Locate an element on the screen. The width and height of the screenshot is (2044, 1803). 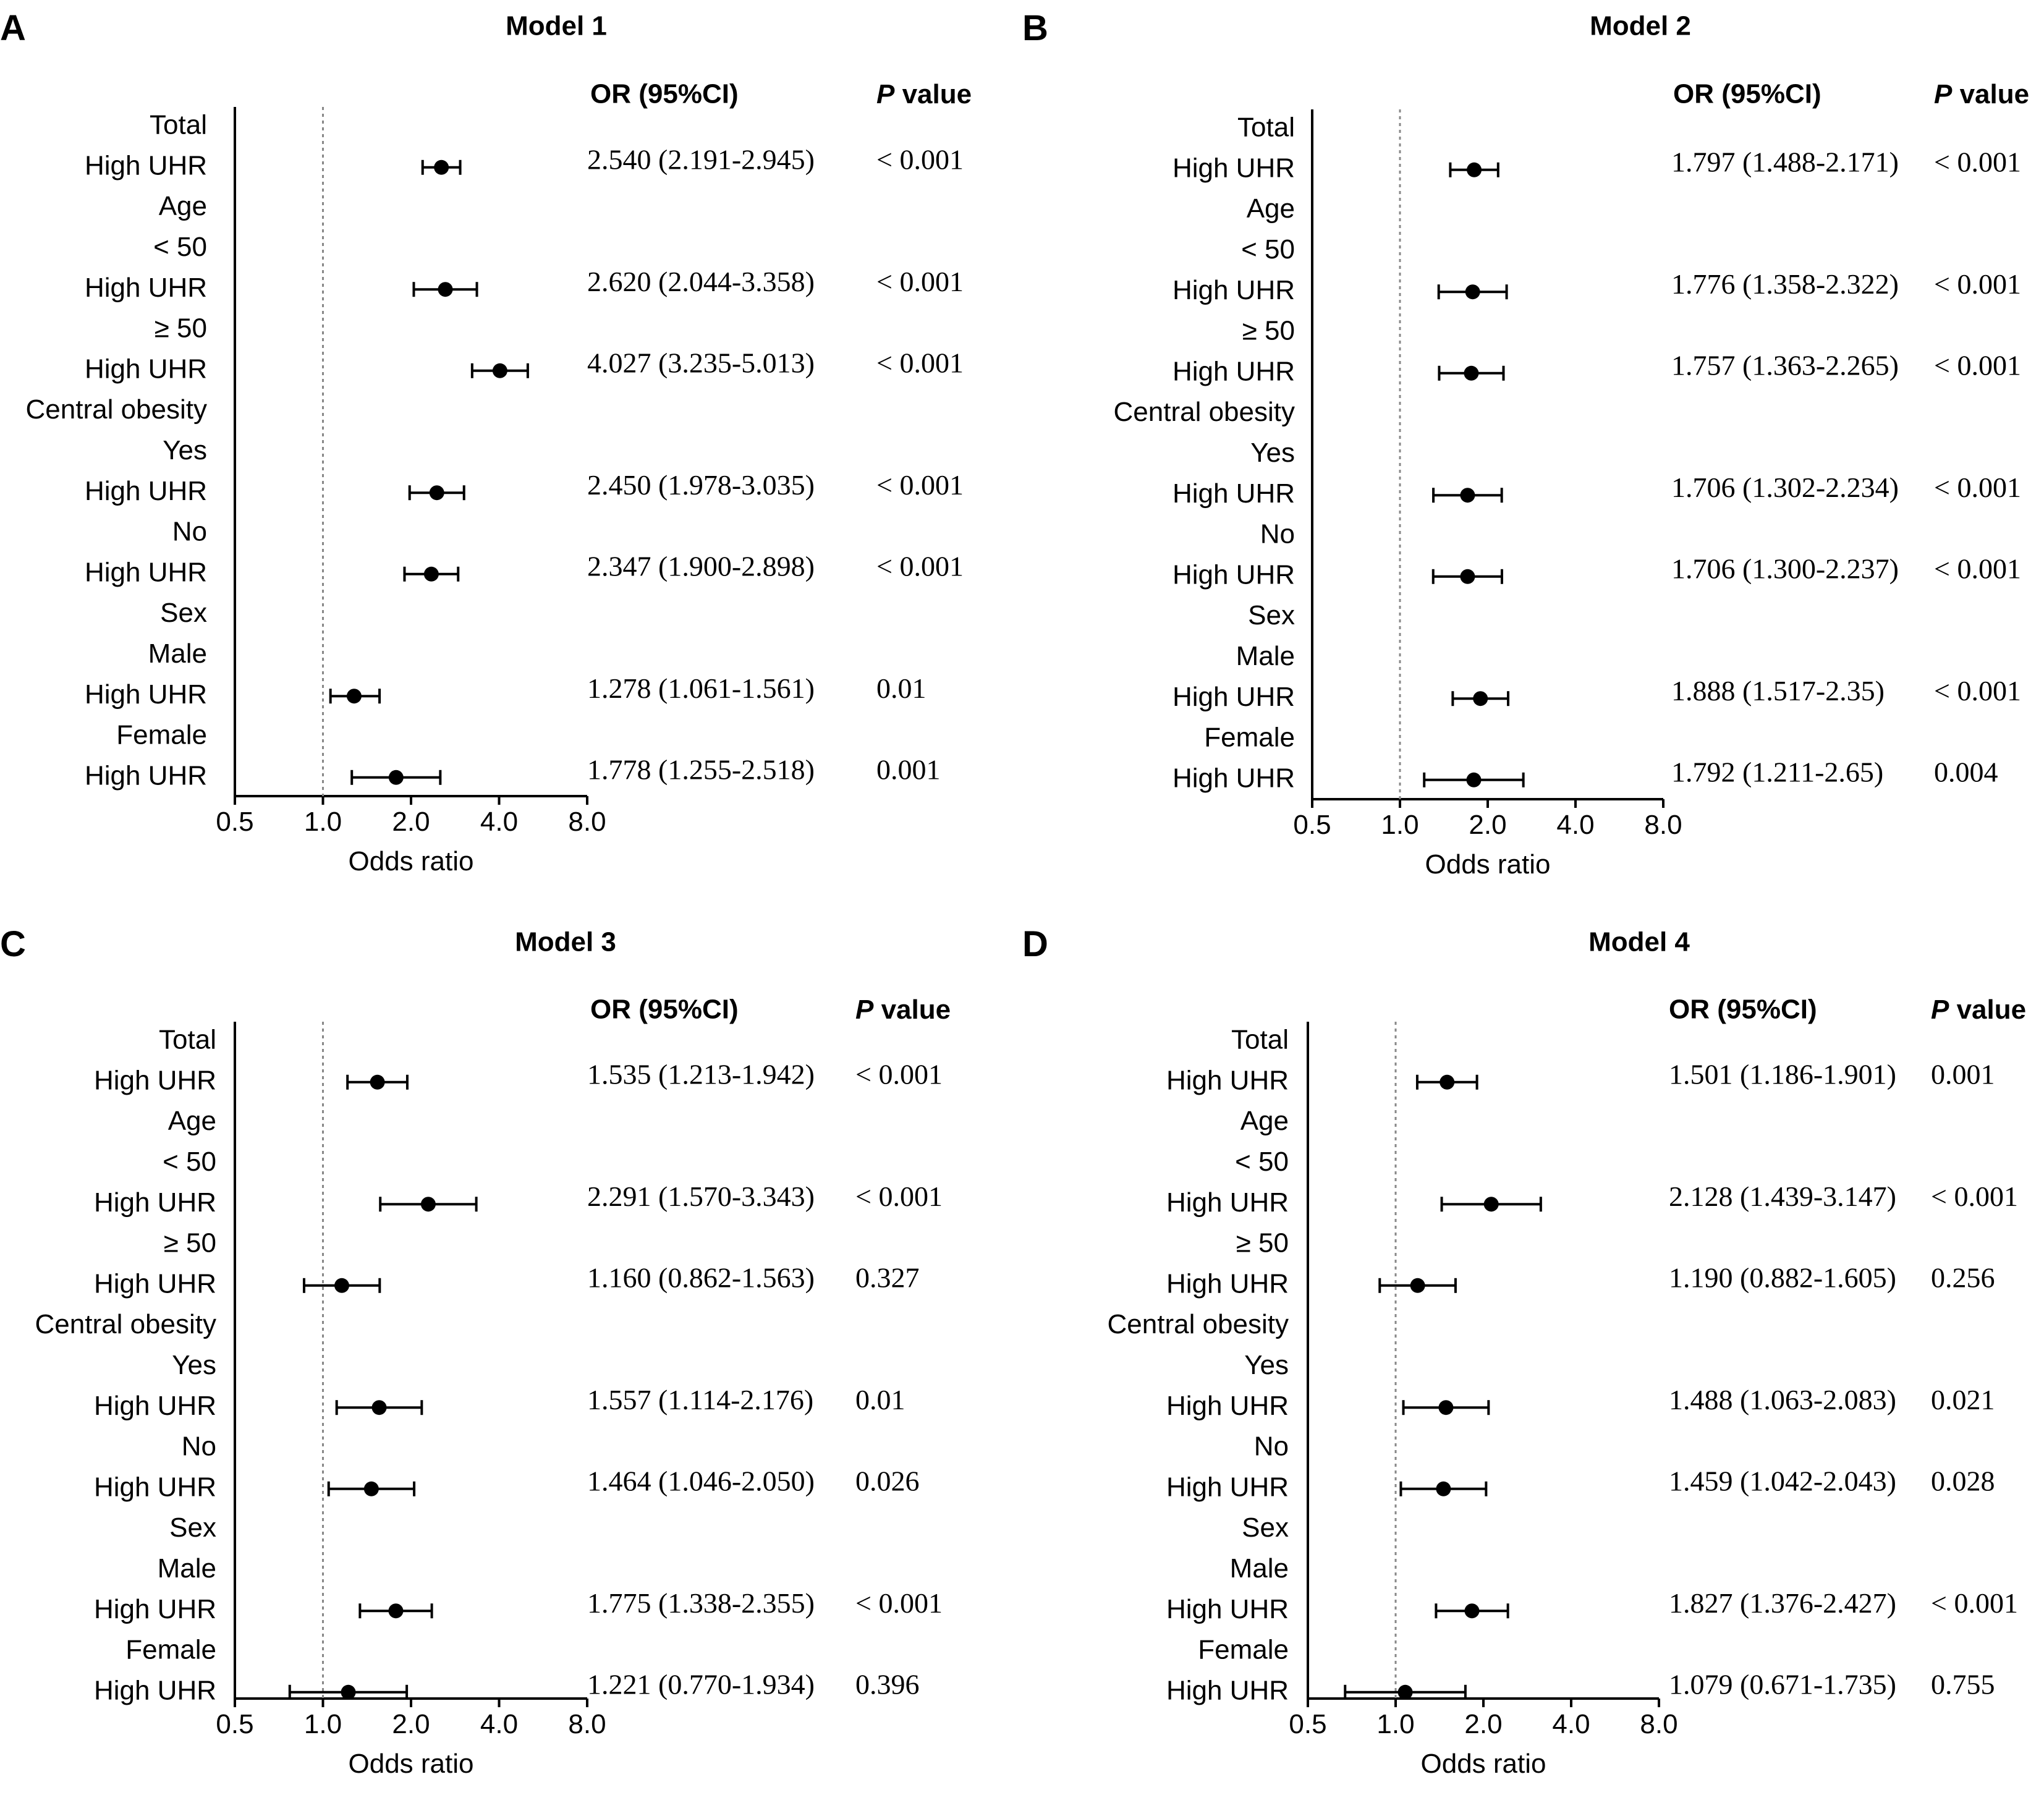
panel-title: Model 3 is located at coordinates (565, 942).